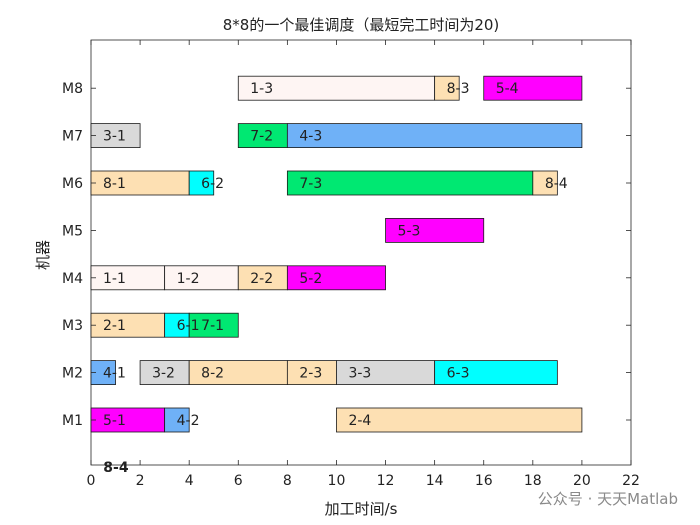  Describe the element at coordinates (533, 481) in the screenshot. I see `x-tick-label: 18` at that location.